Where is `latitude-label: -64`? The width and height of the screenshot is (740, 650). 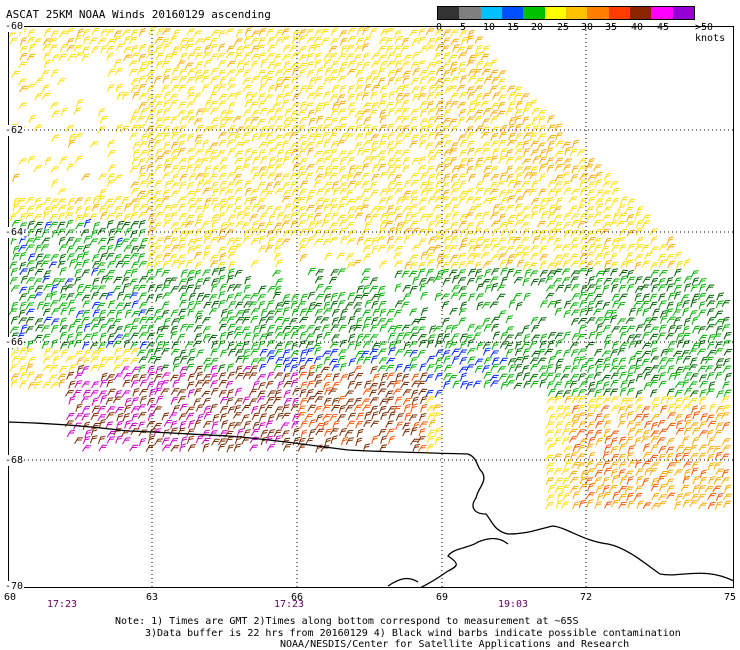 latitude-label: -64 is located at coordinates (14, 232).